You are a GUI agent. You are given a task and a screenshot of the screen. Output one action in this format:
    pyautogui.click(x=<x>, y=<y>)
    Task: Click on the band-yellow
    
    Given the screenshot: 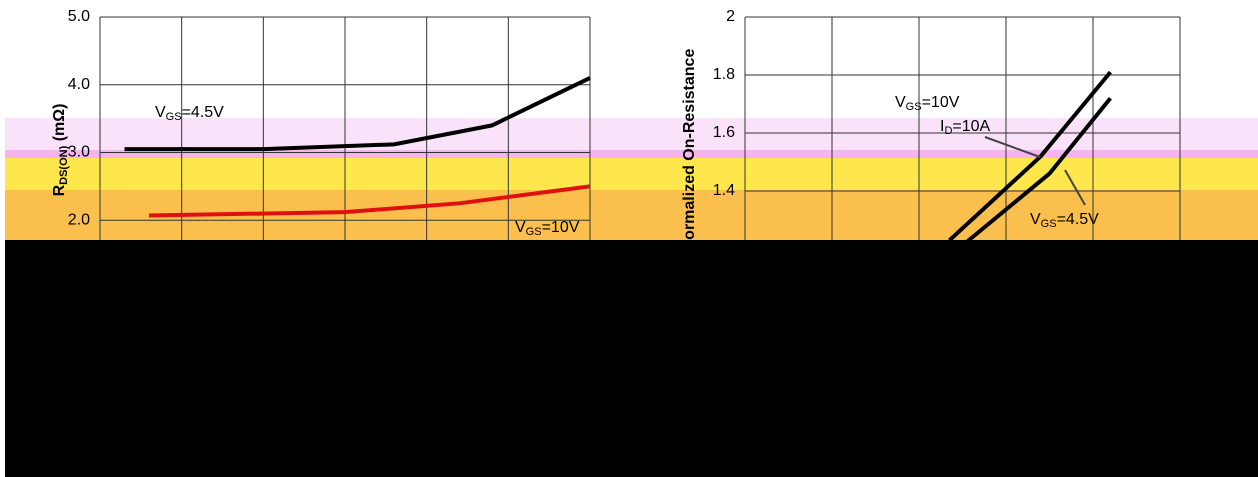 What is the action you would take?
    pyautogui.click(x=631, y=174)
    